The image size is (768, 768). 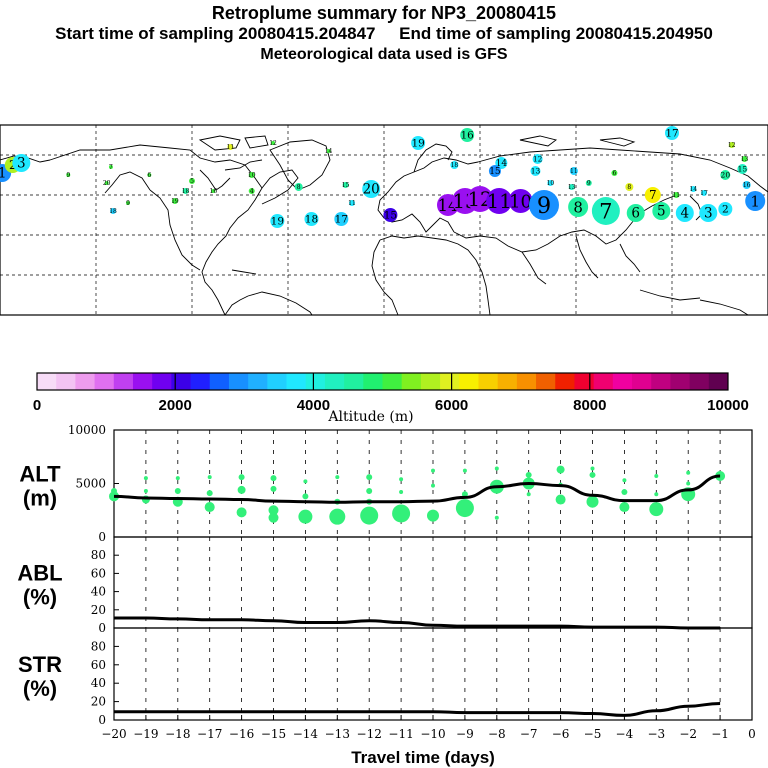 What do you see at coordinates (499, 201) in the screenshot?
I see `trajectory-marker: 11` at bounding box center [499, 201].